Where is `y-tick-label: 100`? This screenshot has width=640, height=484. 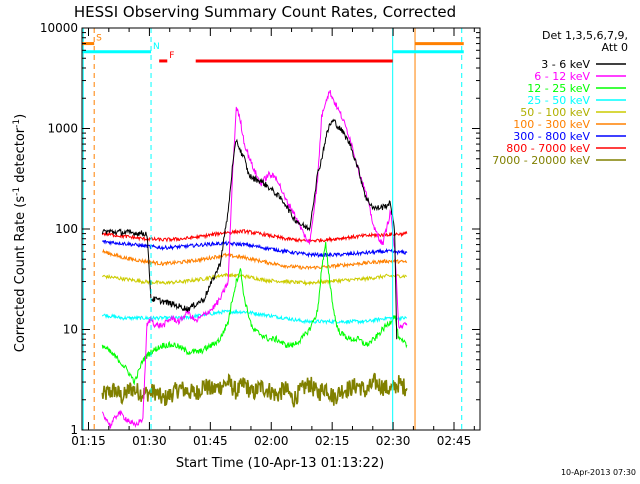 y-tick-label: 100 is located at coordinates (66, 229).